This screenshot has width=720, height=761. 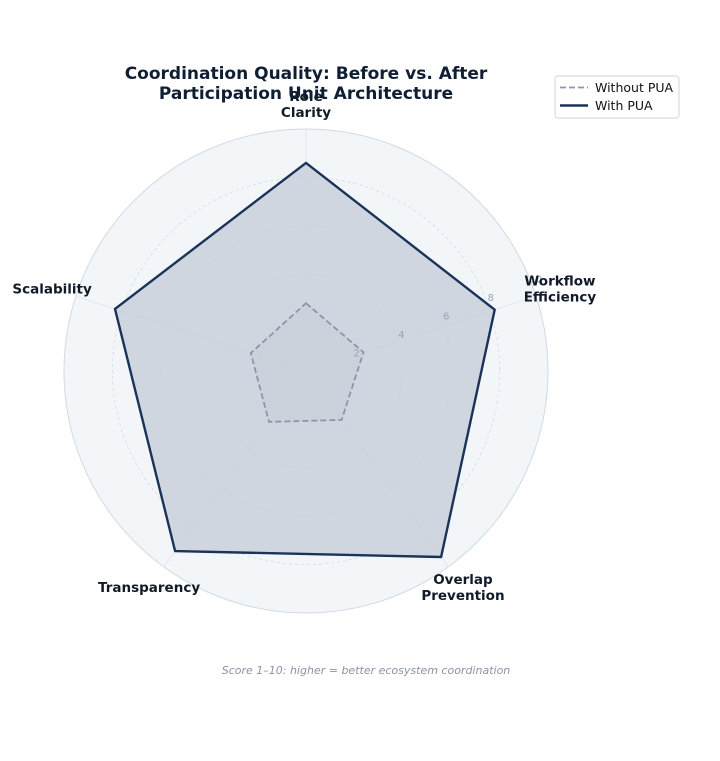 What do you see at coordinates (306, 105) in the screenshot?
I see `axis-label-role-clarity: Role Clarity` at bounding box center [306, 105].